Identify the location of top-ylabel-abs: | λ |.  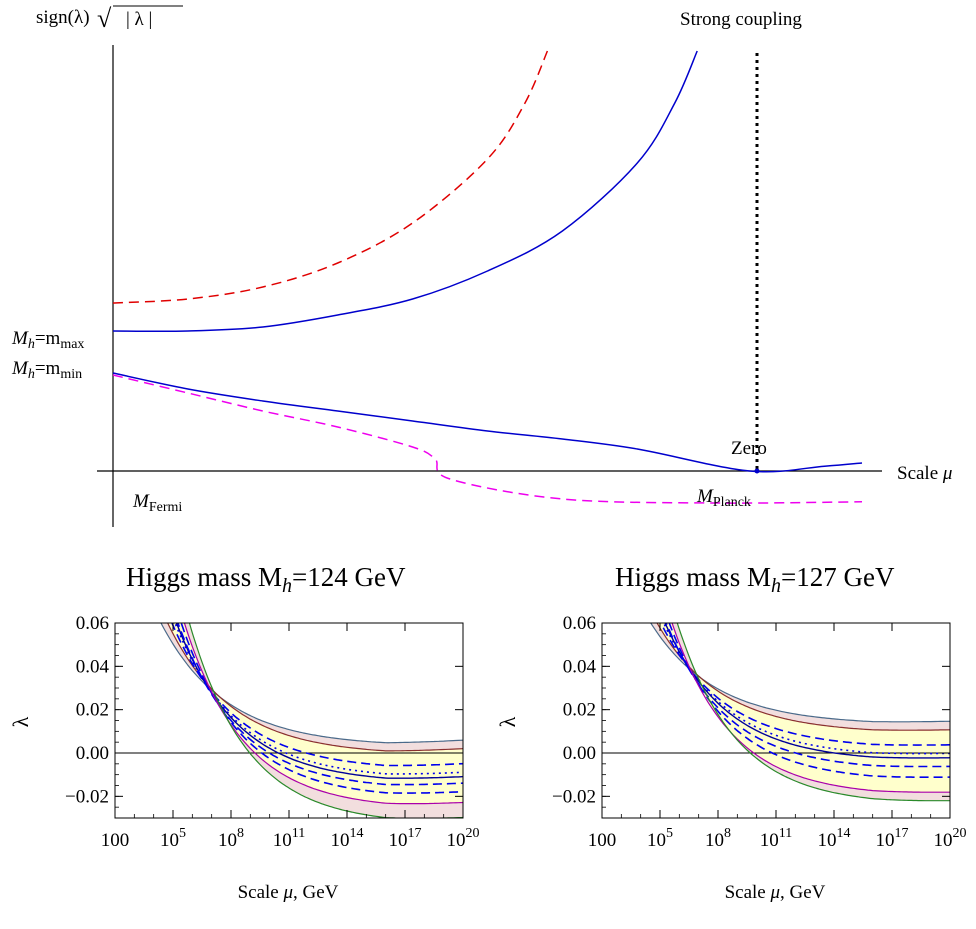
(139, 19).